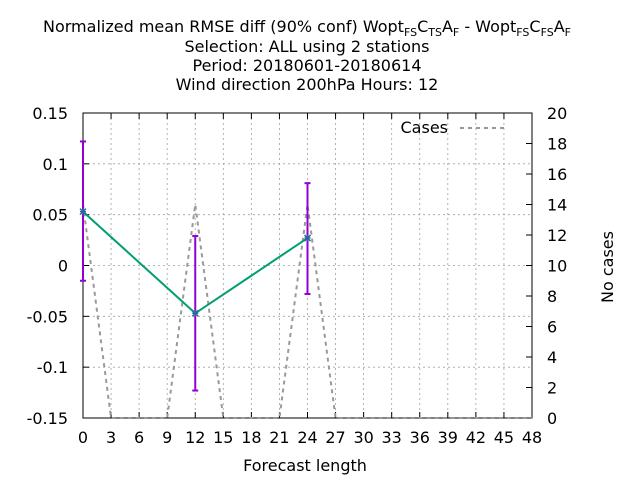 This screenshot has height=480, width=640. What do you see at coordinates (223, 437) in the screenshot?
I see `x-tick-label: 15` at bounding box center [223, 437].